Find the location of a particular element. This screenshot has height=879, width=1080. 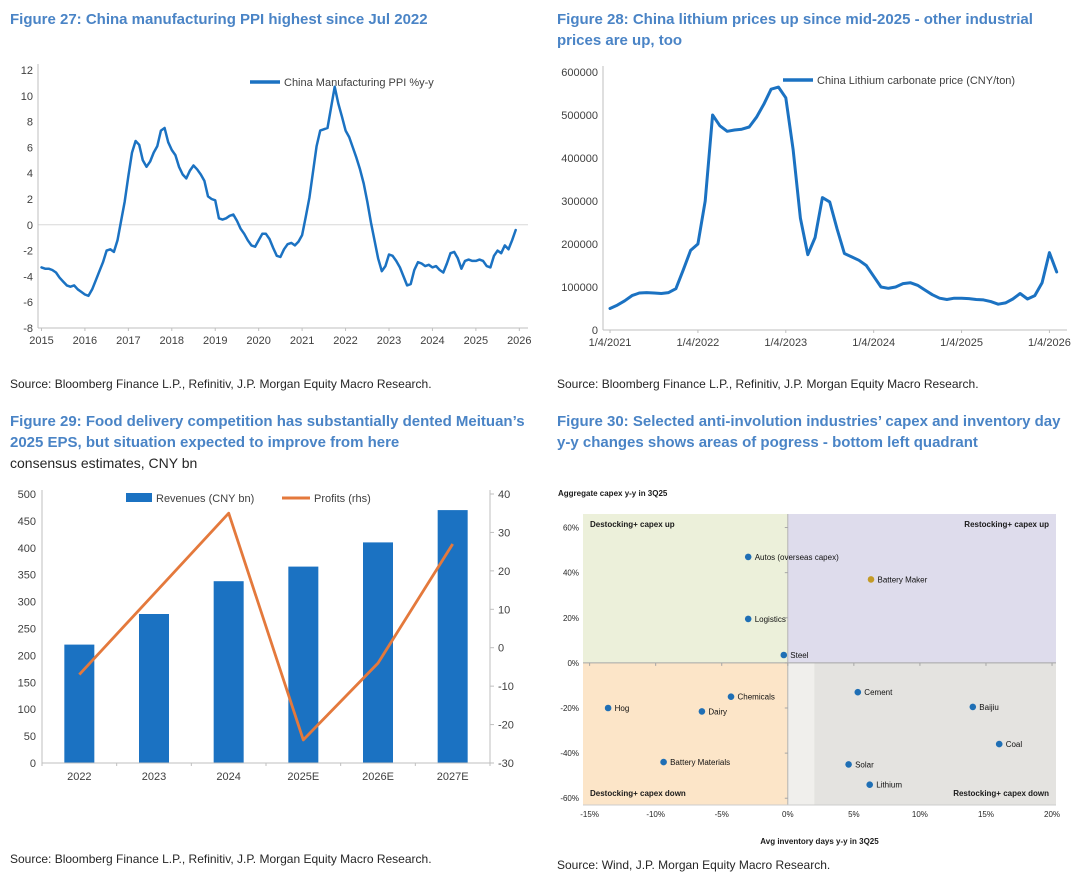

svg-text: 1/4/2024 is located at coordinates (873, 343).